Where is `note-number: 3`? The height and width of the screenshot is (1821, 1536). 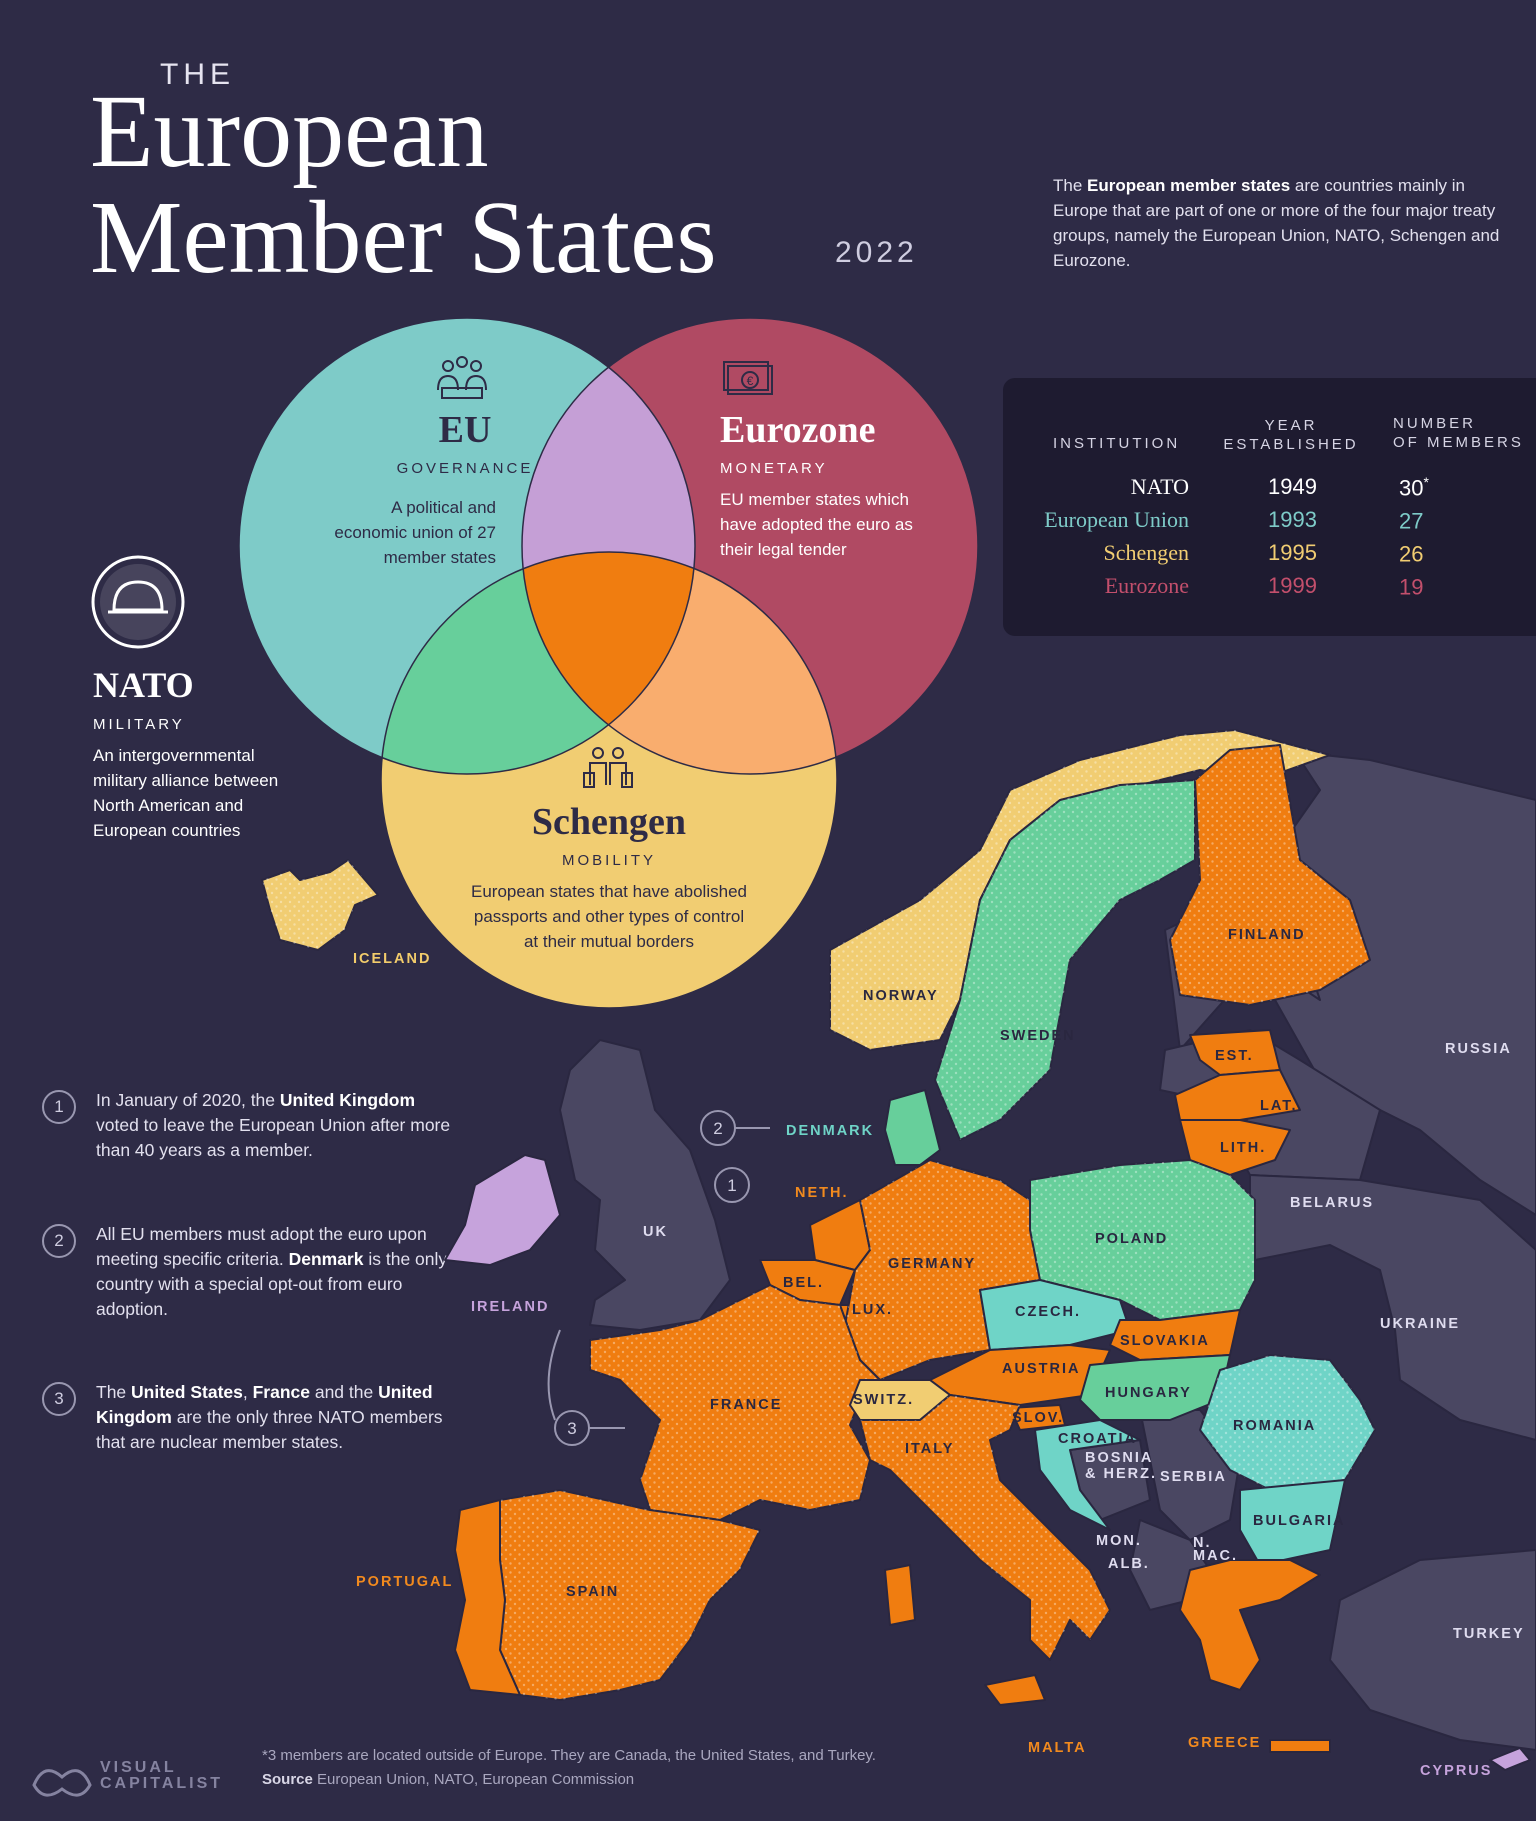 note-number: 3 is located at coordinates (59, 1399).